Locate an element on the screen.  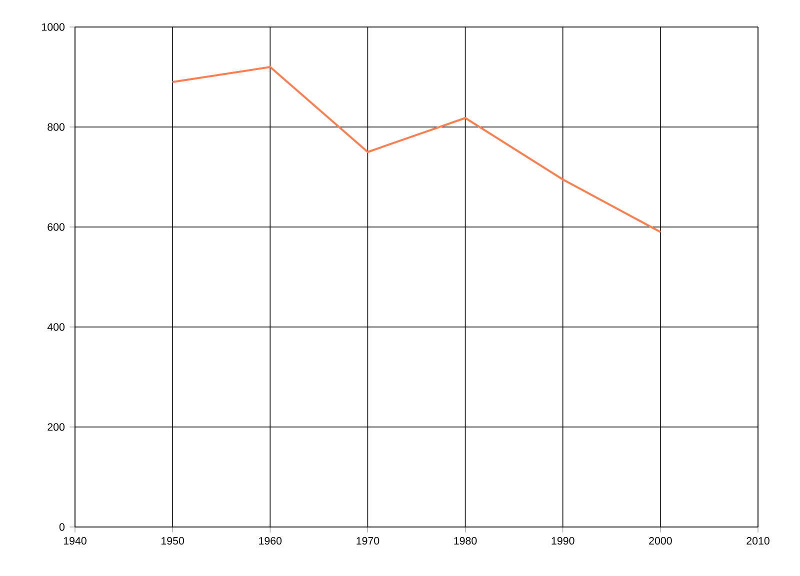
y-tick-label: 0 is located at coordinates (62, 527).